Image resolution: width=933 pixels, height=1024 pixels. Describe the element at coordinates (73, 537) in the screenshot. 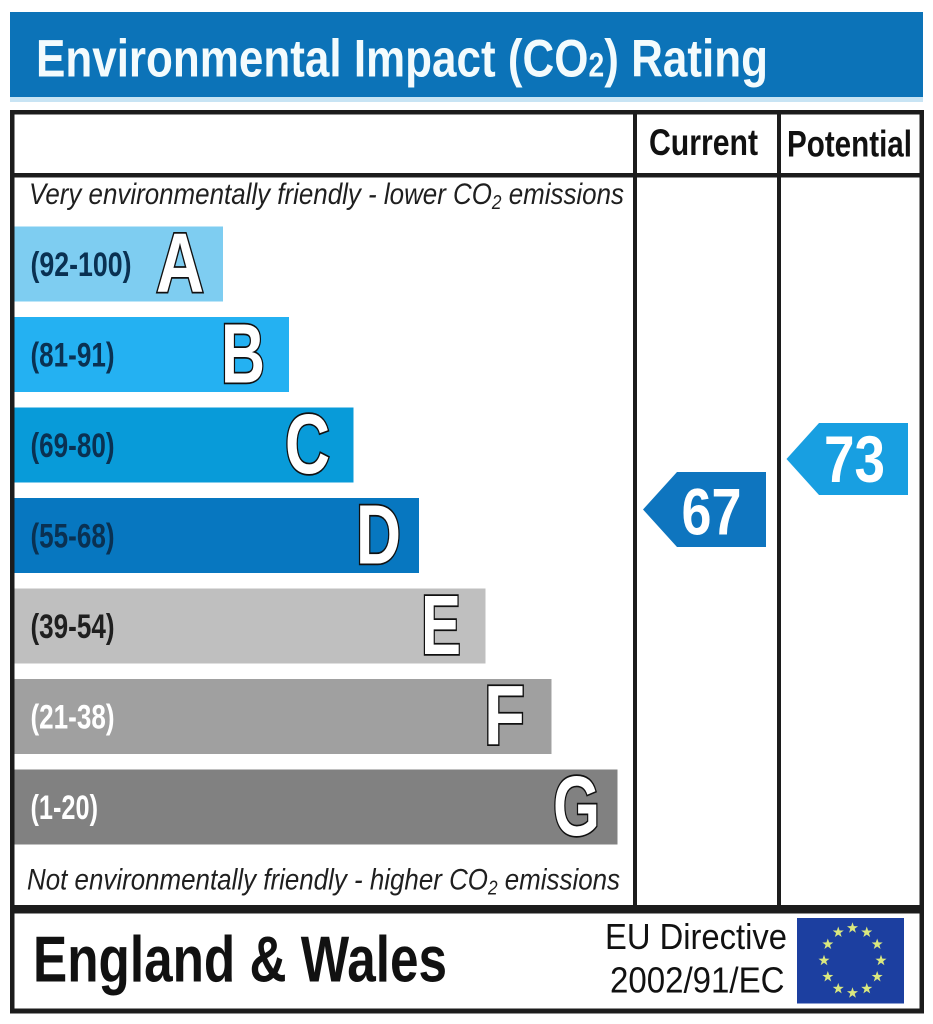

I see `svg-text: (55-68)` at that location.